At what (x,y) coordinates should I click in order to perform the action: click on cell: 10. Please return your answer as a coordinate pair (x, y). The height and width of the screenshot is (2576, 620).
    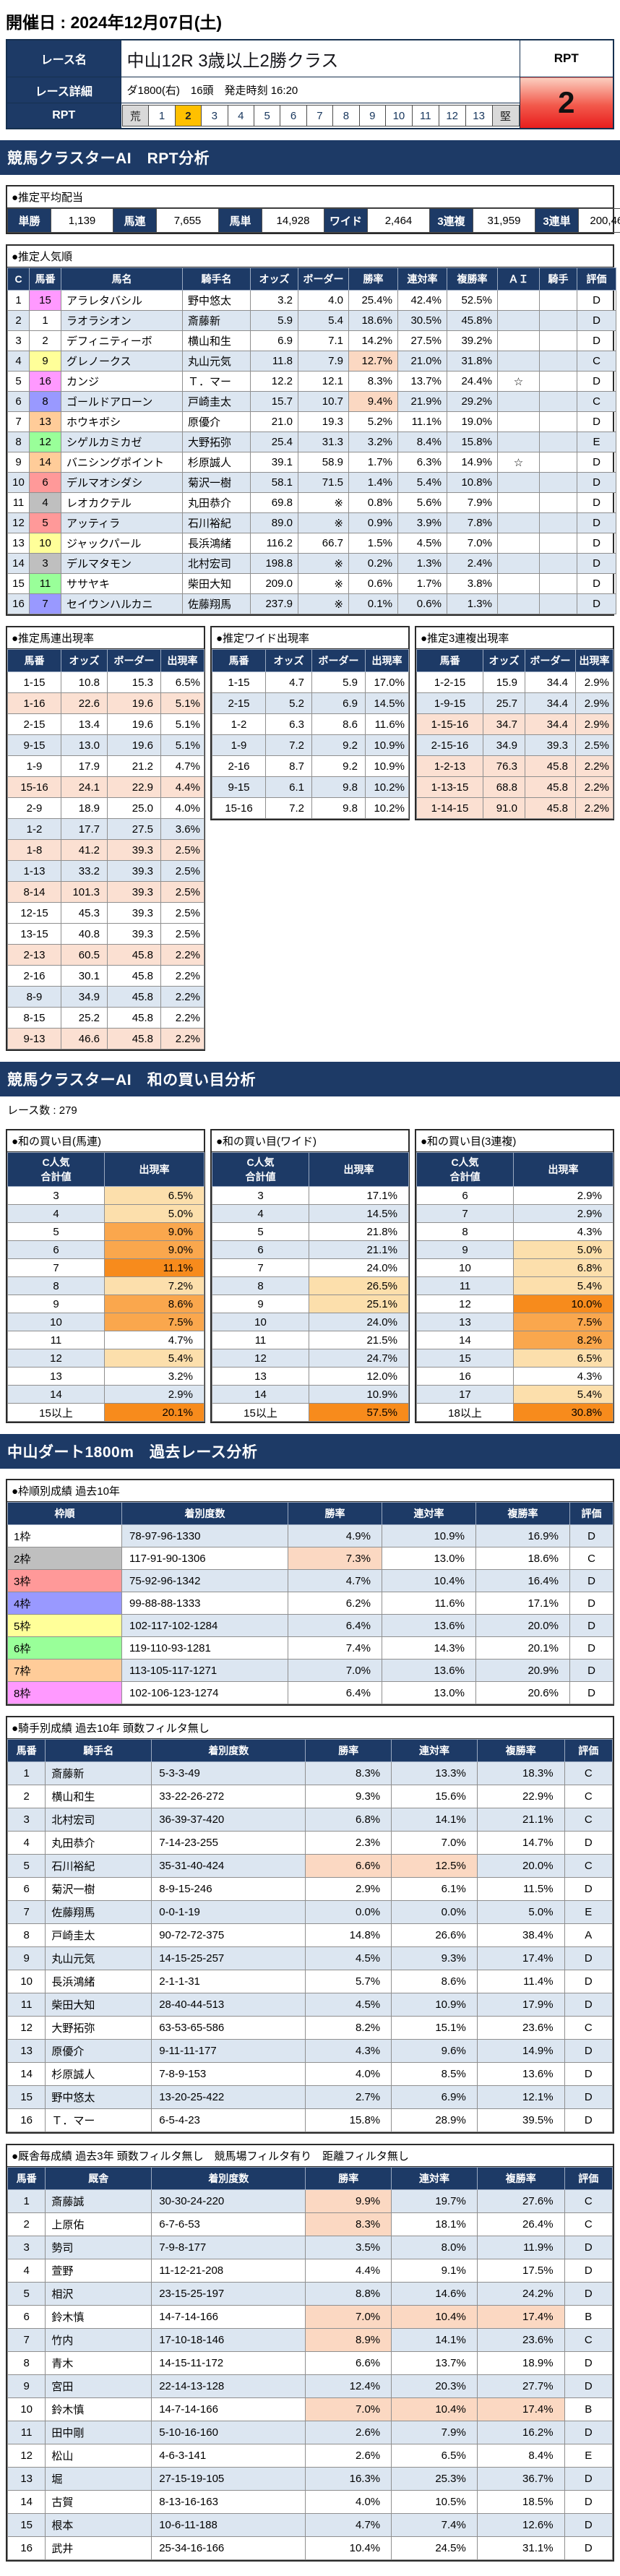
    Looking at the image, I should click on (19, 483).